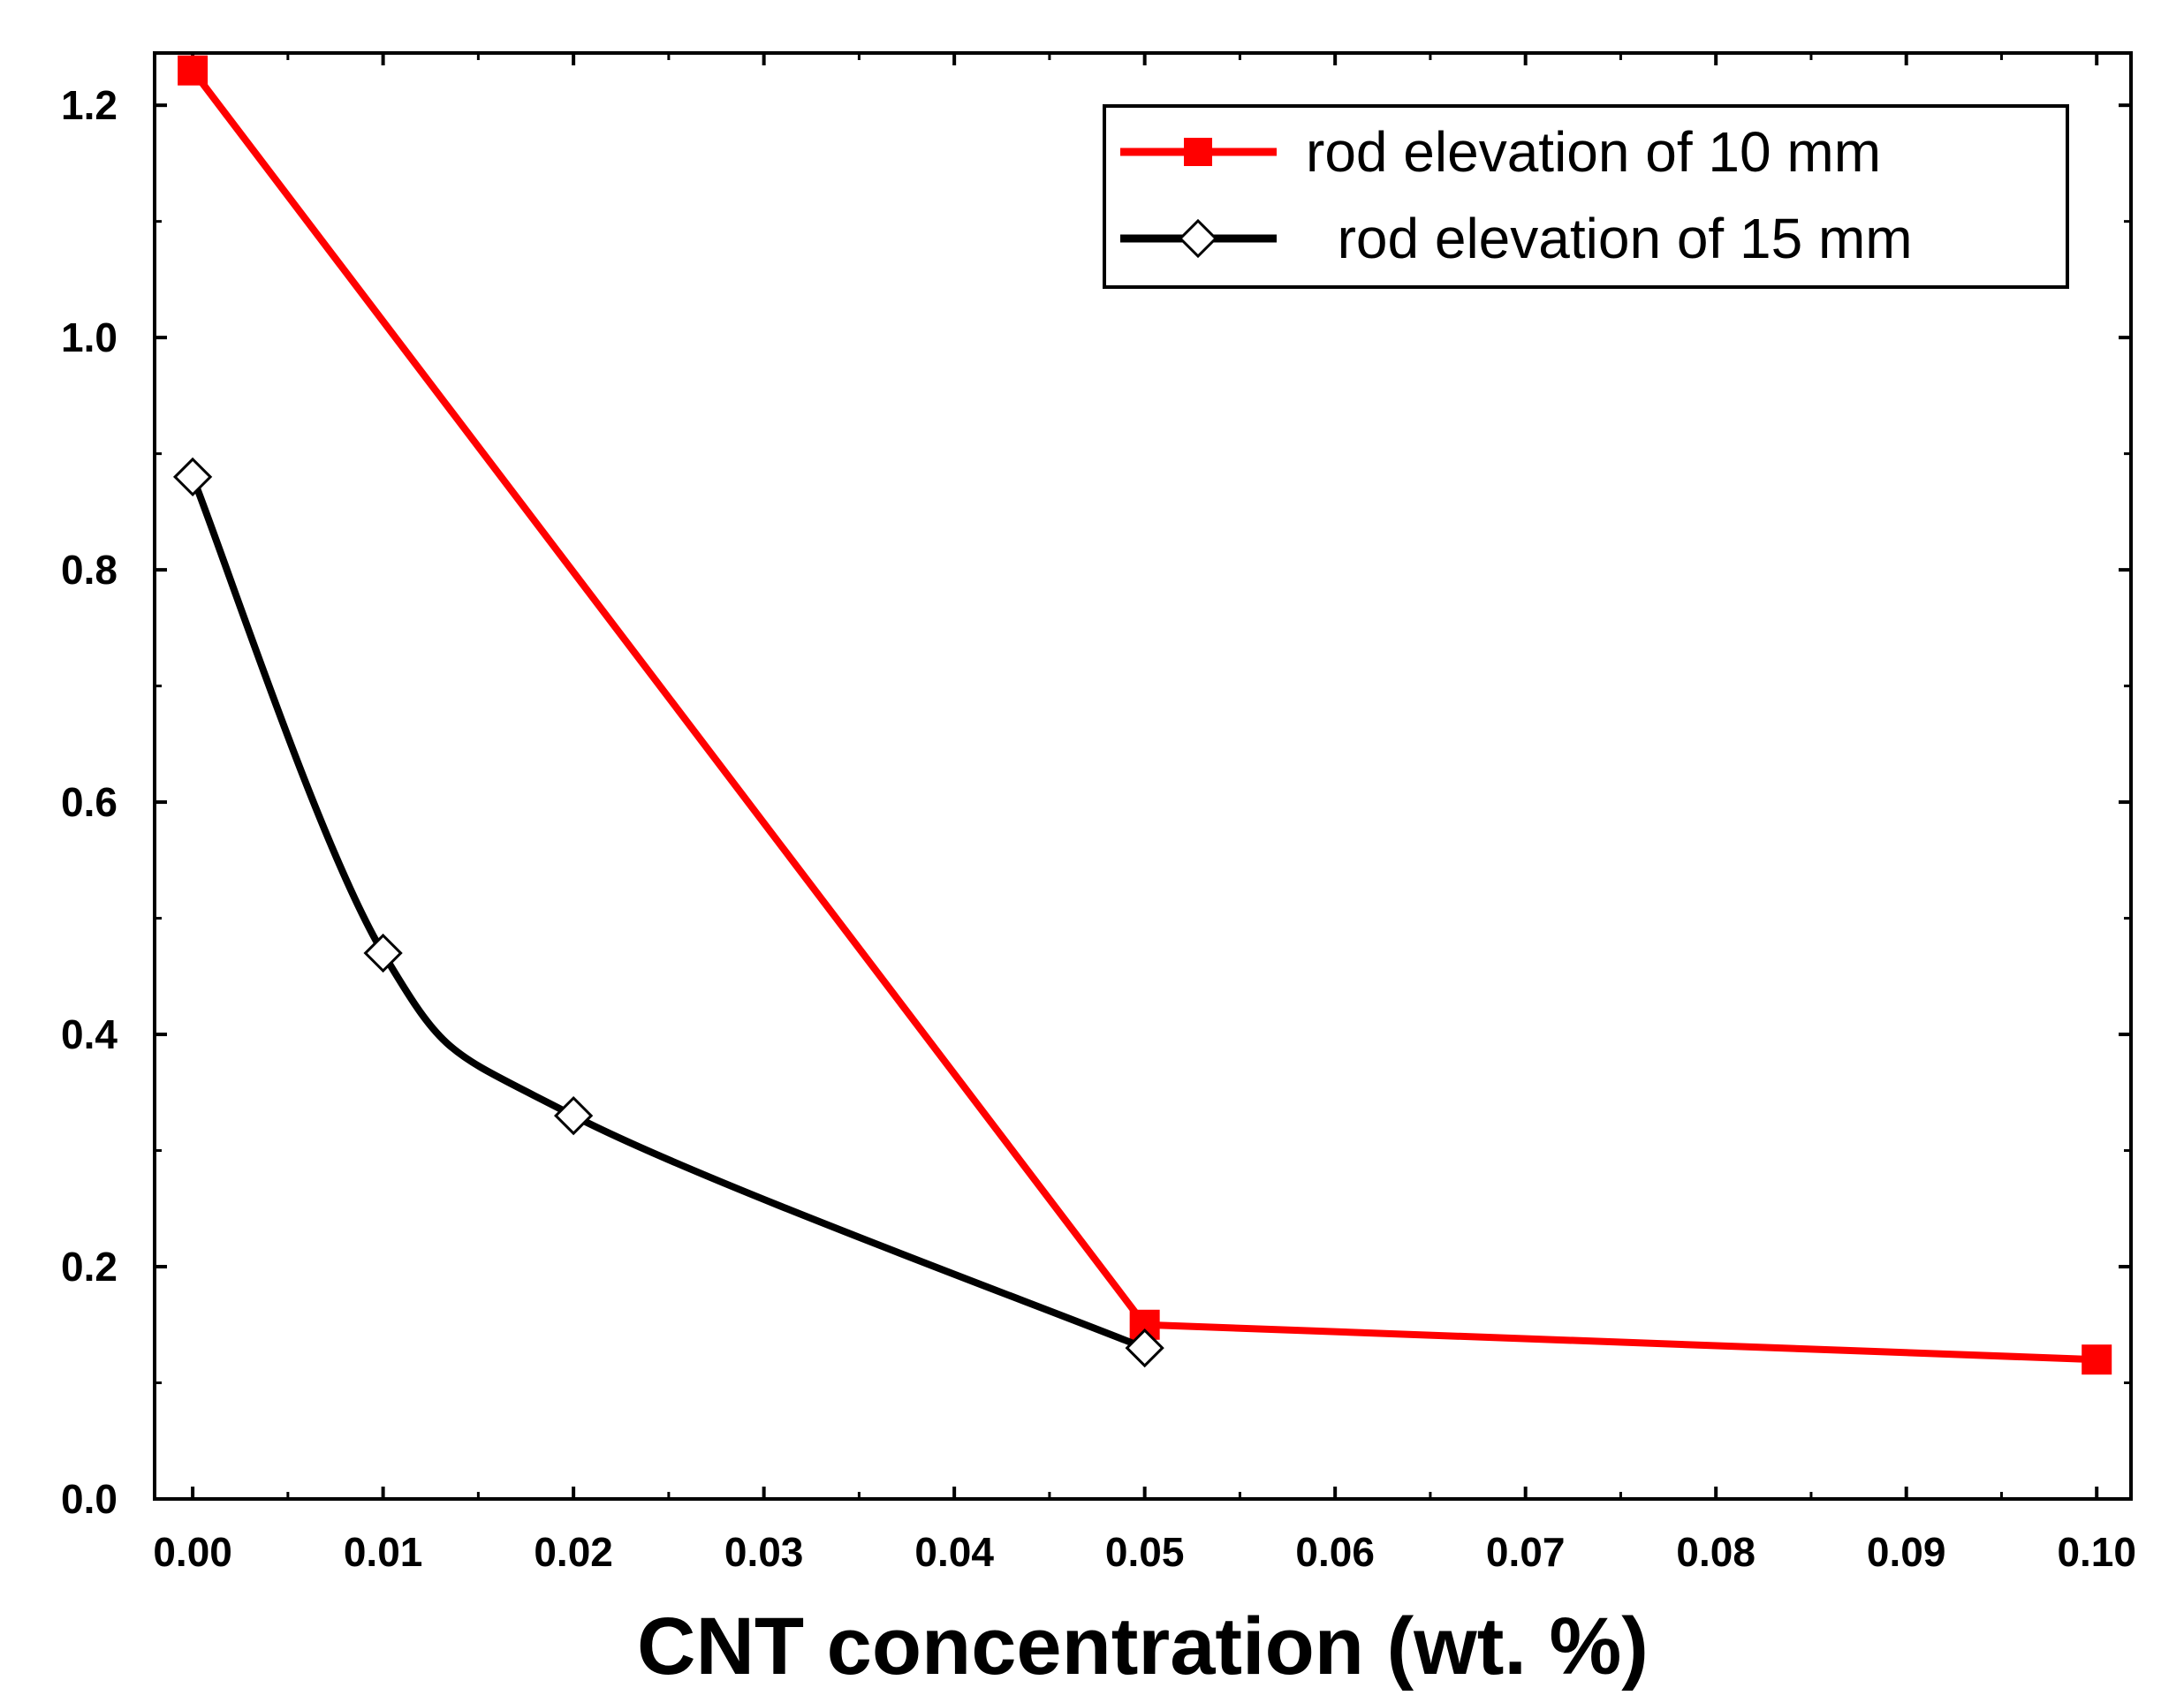 This screenshot has height=1703, width=2184. I want to click on legend-marker-open-diamond, so click(1198, 238).